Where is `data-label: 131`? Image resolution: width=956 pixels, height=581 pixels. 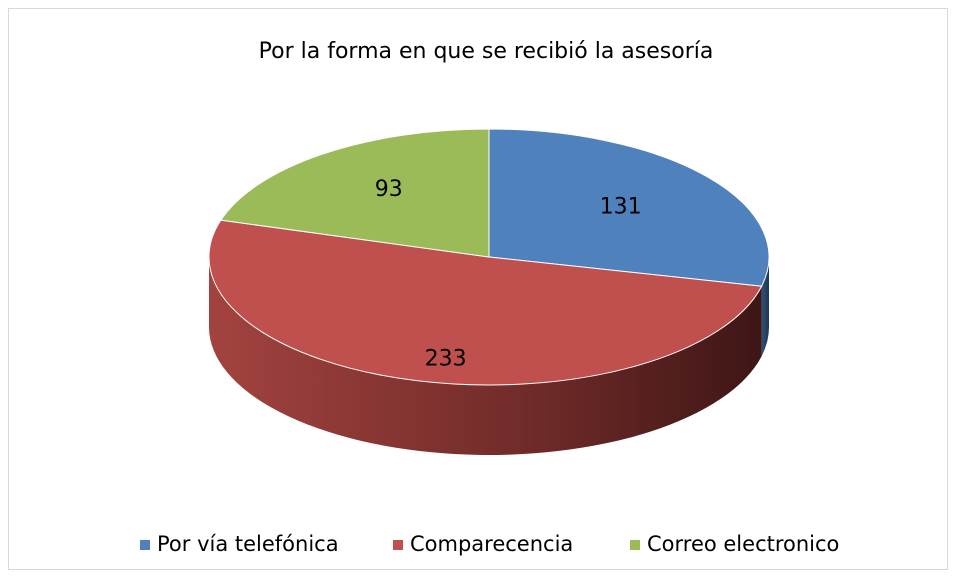 data-label: 131 is located at coordinates (621, 206).